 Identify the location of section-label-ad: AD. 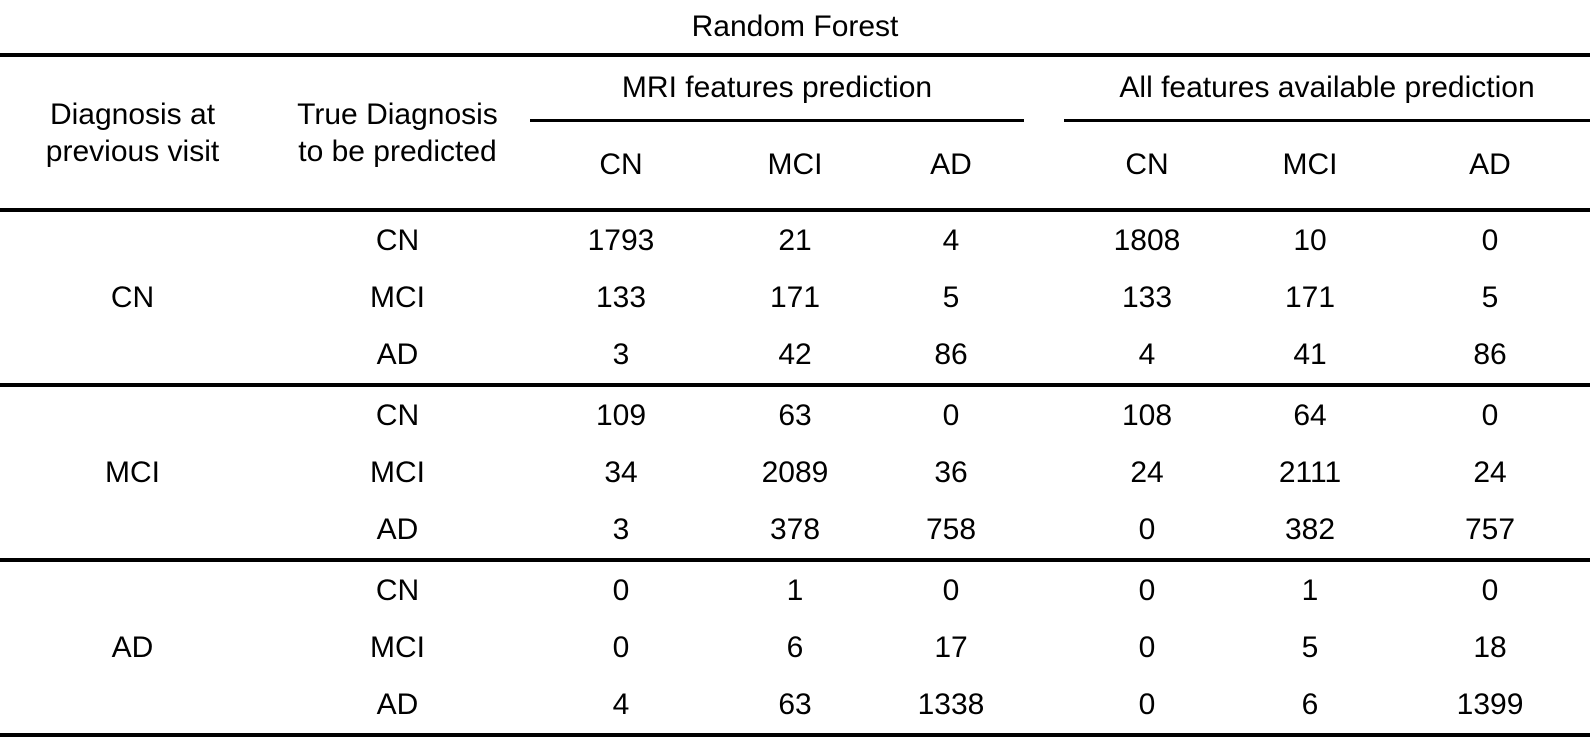
(132, 647).